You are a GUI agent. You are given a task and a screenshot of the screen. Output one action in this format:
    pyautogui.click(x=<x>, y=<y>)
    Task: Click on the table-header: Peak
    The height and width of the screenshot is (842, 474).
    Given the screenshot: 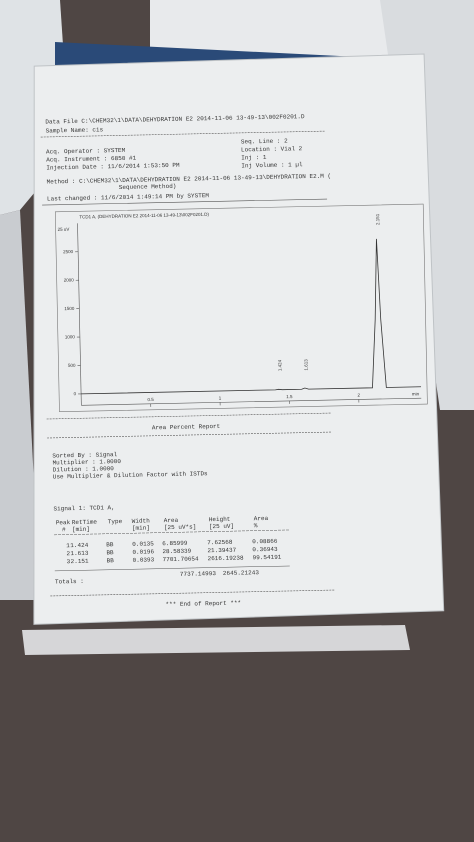 What is the action you would take?
    pyautogui.click(x=63, y=522)
    